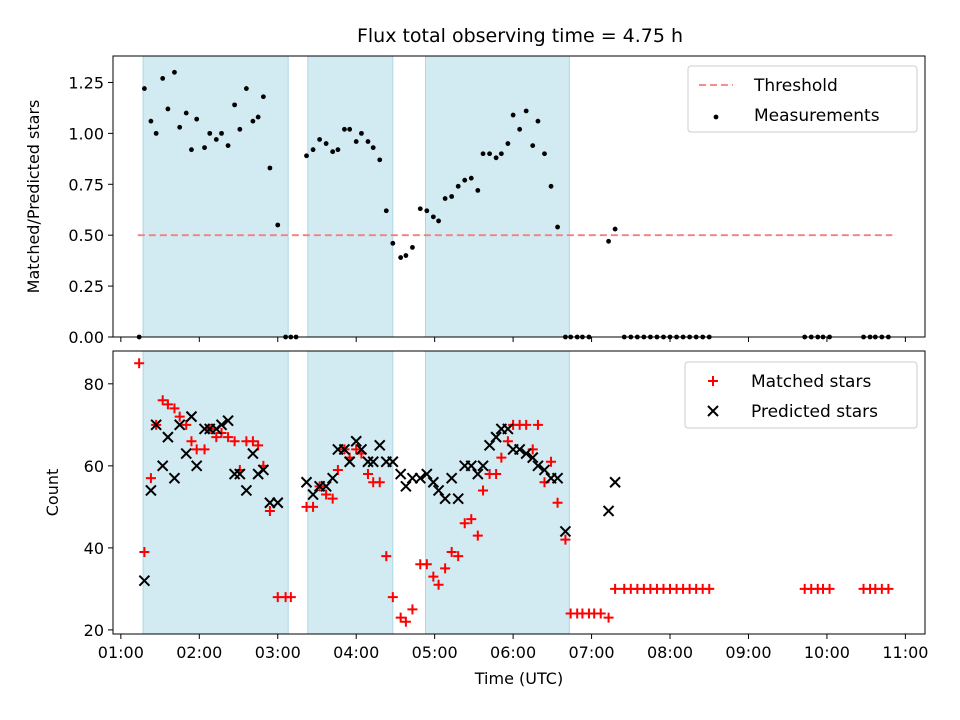  Describe the element at coordinates (513, 652) in the screenshot. I see `x-tick-label: 06:00` at that location.